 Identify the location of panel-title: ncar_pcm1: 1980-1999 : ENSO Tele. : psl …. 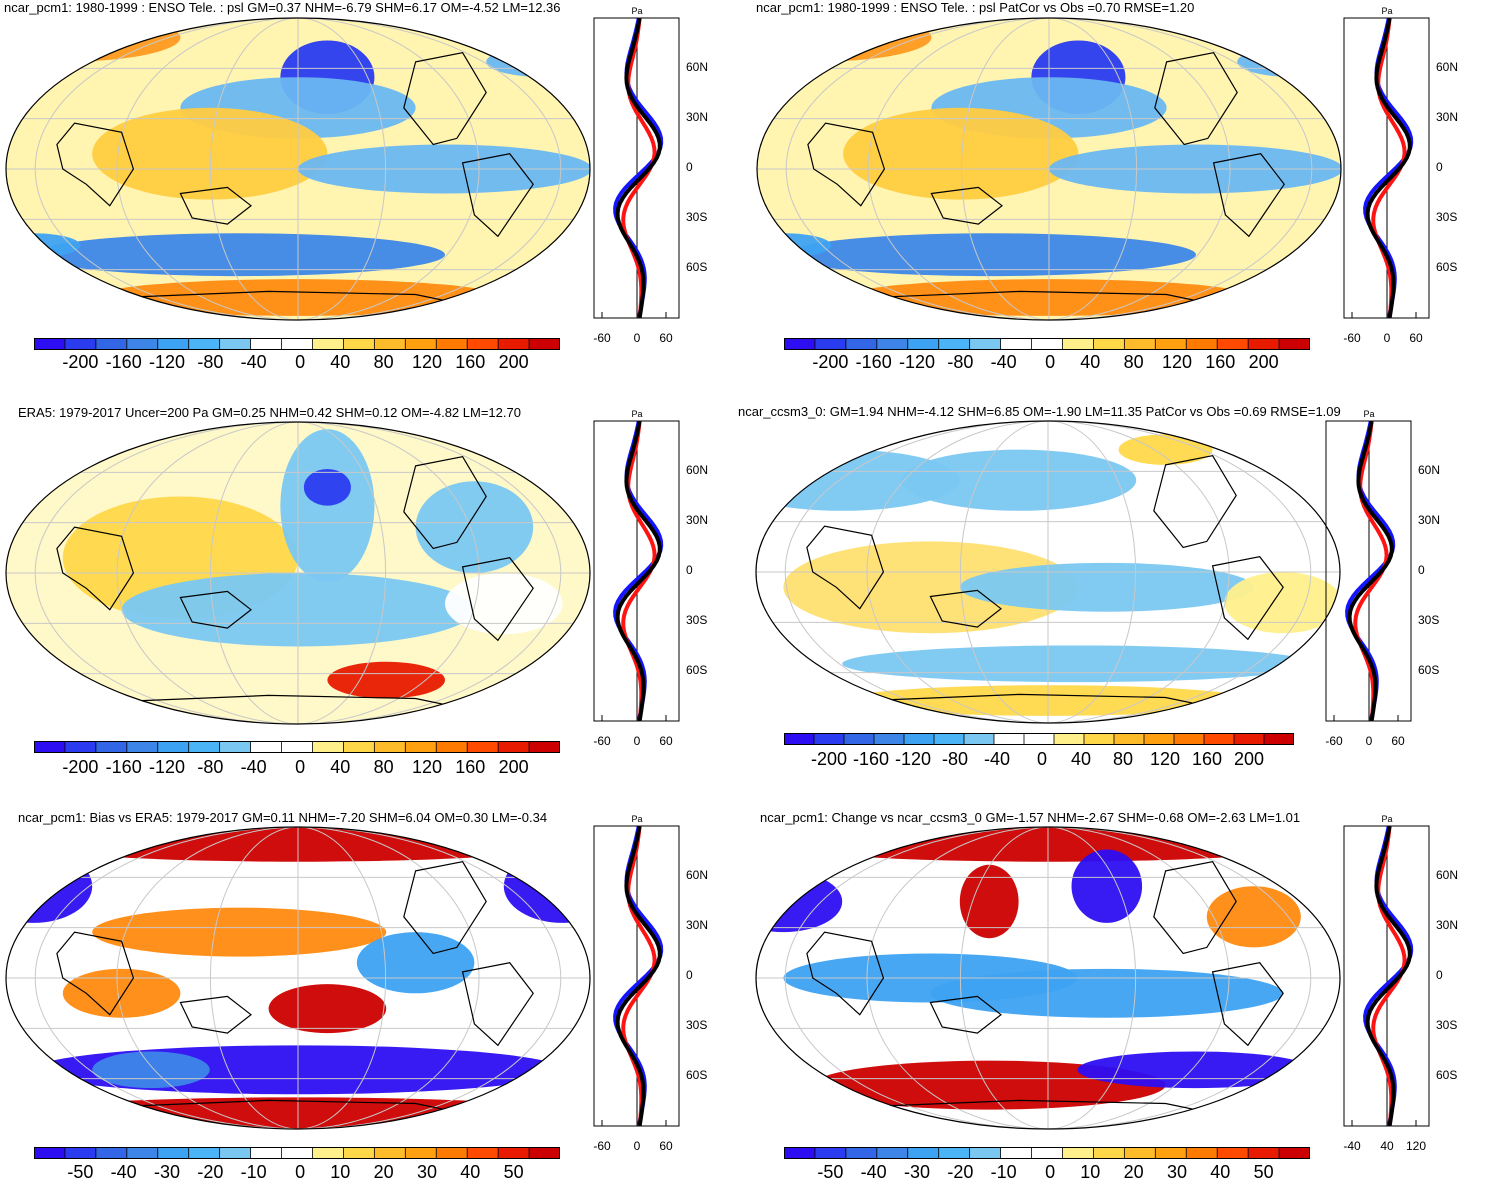
(282, 7).